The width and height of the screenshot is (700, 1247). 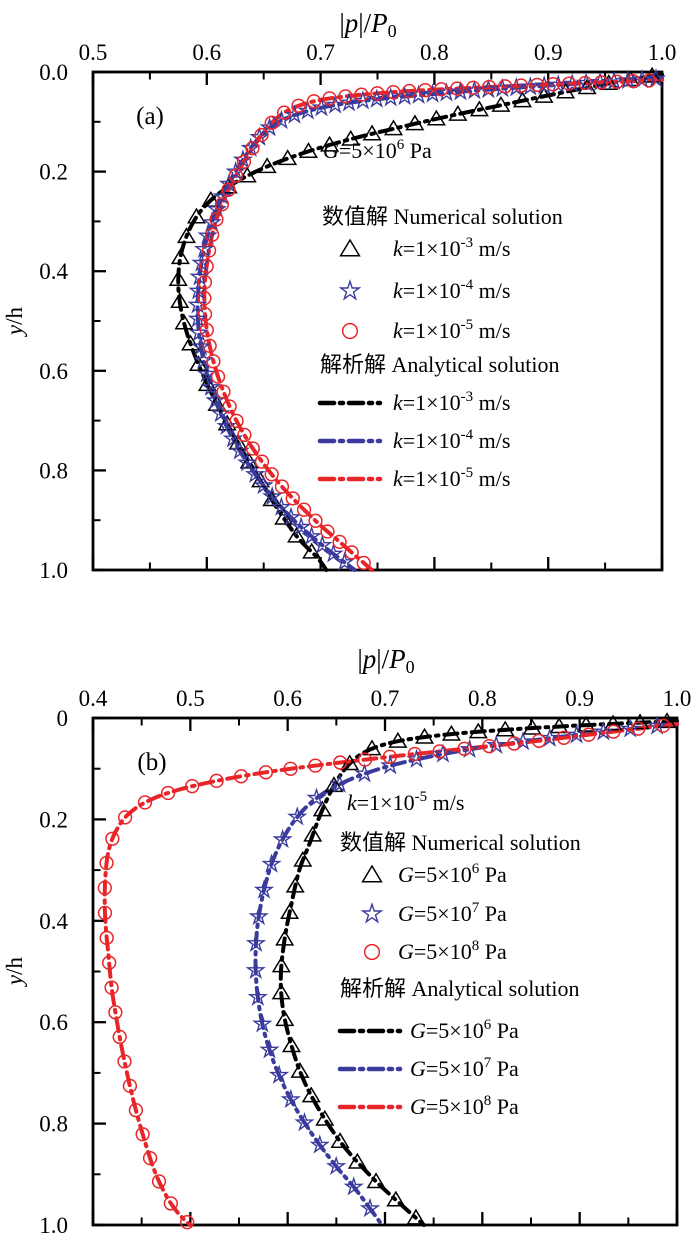 What do you see at coordinates (72, 321) in the screenshot?
I see `y-ticks-a: 0.0 0.2 0.4 0.6 0.8 1.0` at bounding box center [72, 321].